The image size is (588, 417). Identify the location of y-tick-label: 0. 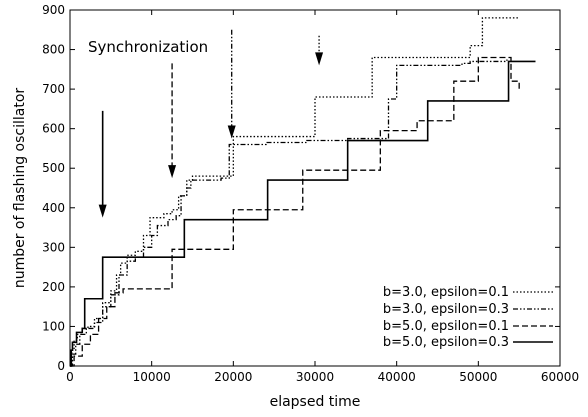
(61, 366).